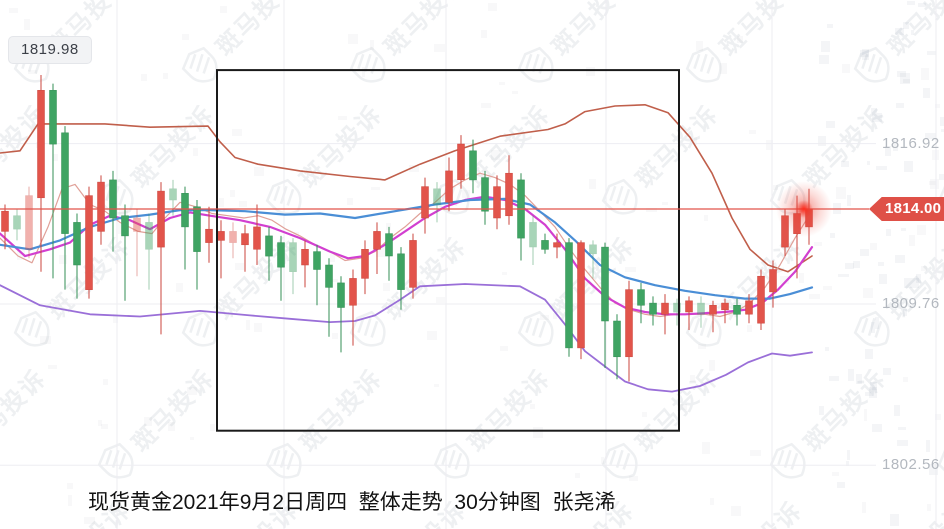  Describe the element at coordinates (50, 50) in the screenshot. I see `high-price-label: 1819.98` at that location.